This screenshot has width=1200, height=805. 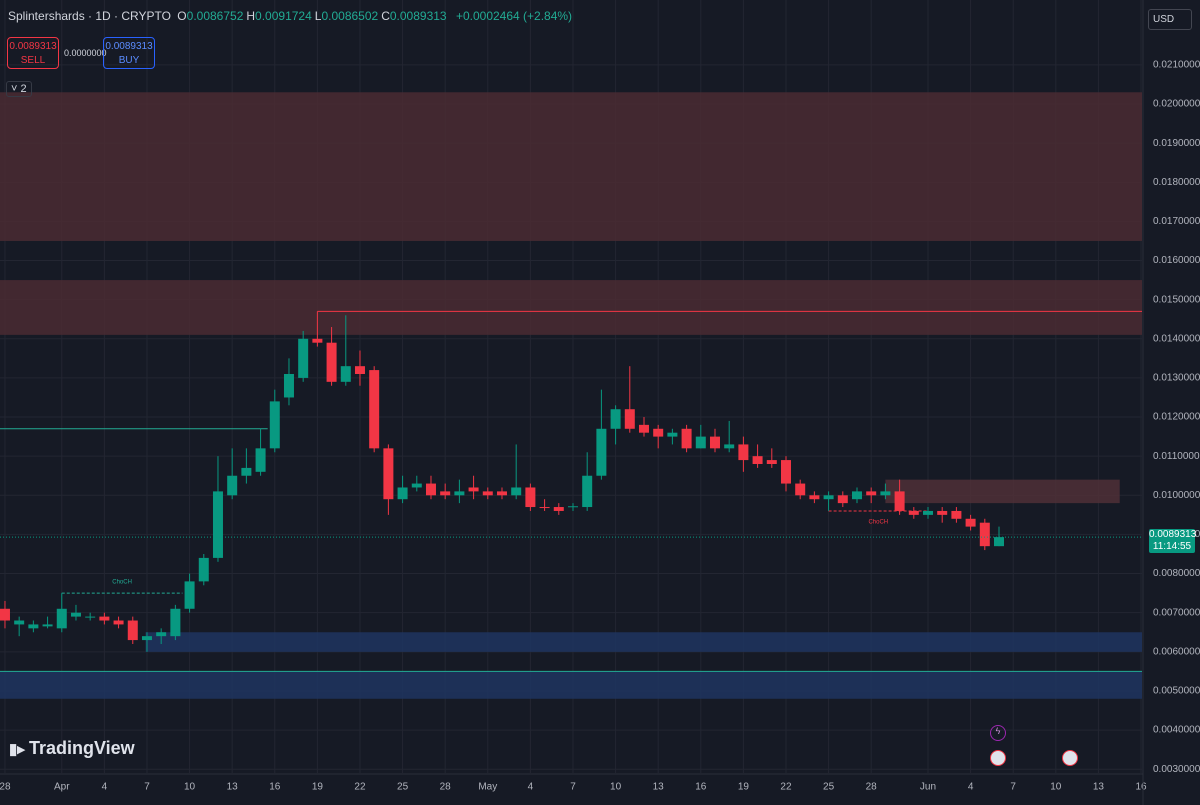 I want to click on ohlc-label: C, so click(x=385, y=16).